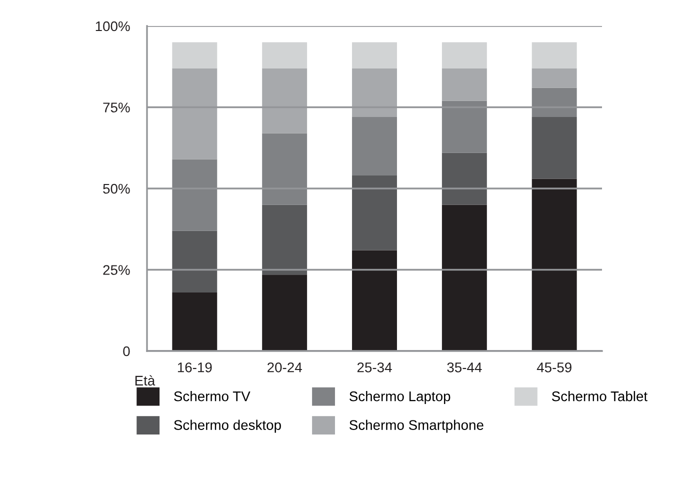 The image size is (678, 492). Describe the element at coordinates (374, 367) in the screenshot. I see `x-tick-label: 25-34` at that location.